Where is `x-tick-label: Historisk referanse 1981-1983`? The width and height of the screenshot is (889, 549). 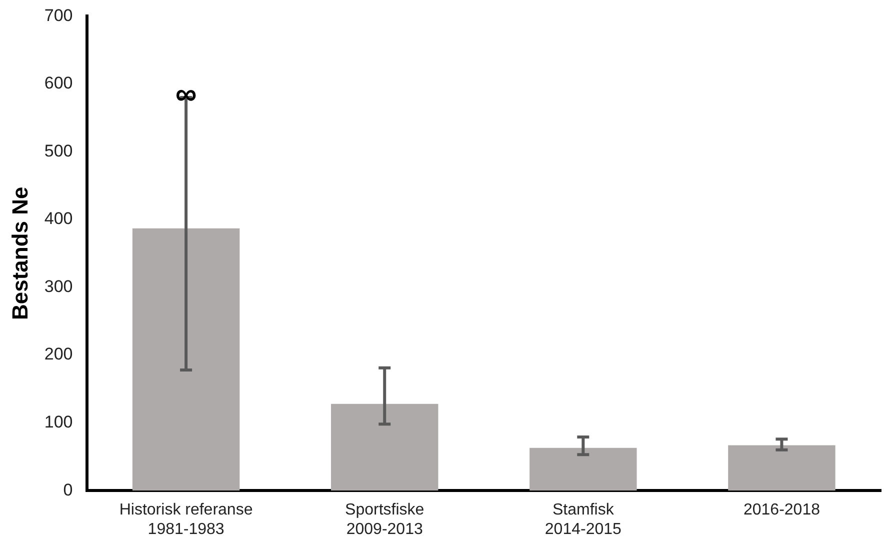 x-tick-label: Historisk referanse 1981-1983 is located at coordinates (186, 520).